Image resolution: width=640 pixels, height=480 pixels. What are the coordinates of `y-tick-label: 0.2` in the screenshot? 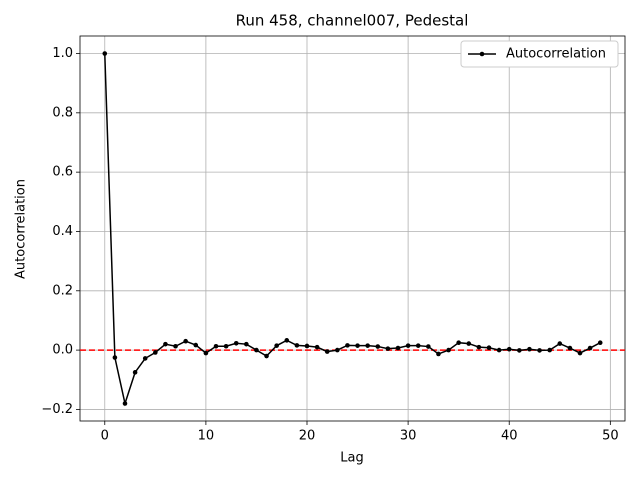 It's located at (62, 290).